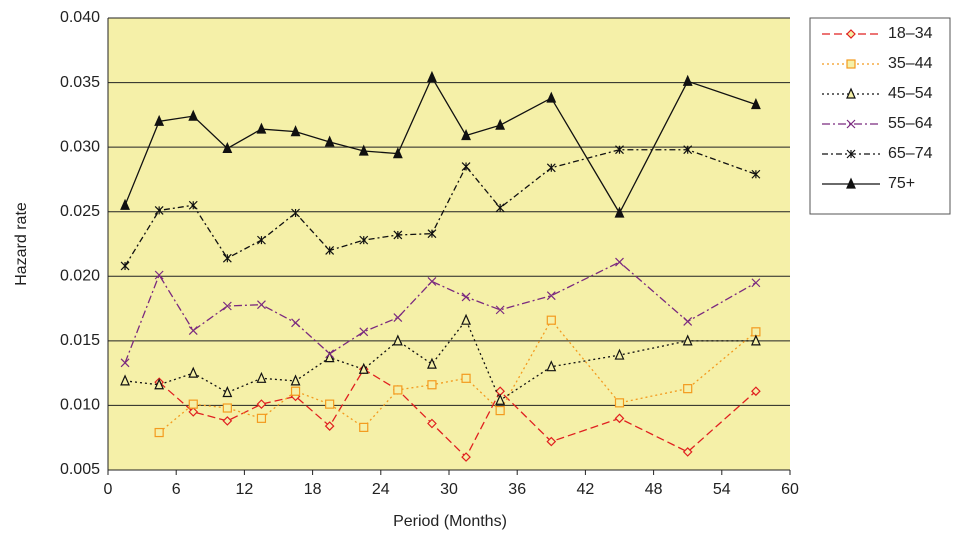 This screenshot has width=960, height=540. Describe the element at coordinates (449, 489) in the screenshot. I see `x-tick-label: 30` at that location.